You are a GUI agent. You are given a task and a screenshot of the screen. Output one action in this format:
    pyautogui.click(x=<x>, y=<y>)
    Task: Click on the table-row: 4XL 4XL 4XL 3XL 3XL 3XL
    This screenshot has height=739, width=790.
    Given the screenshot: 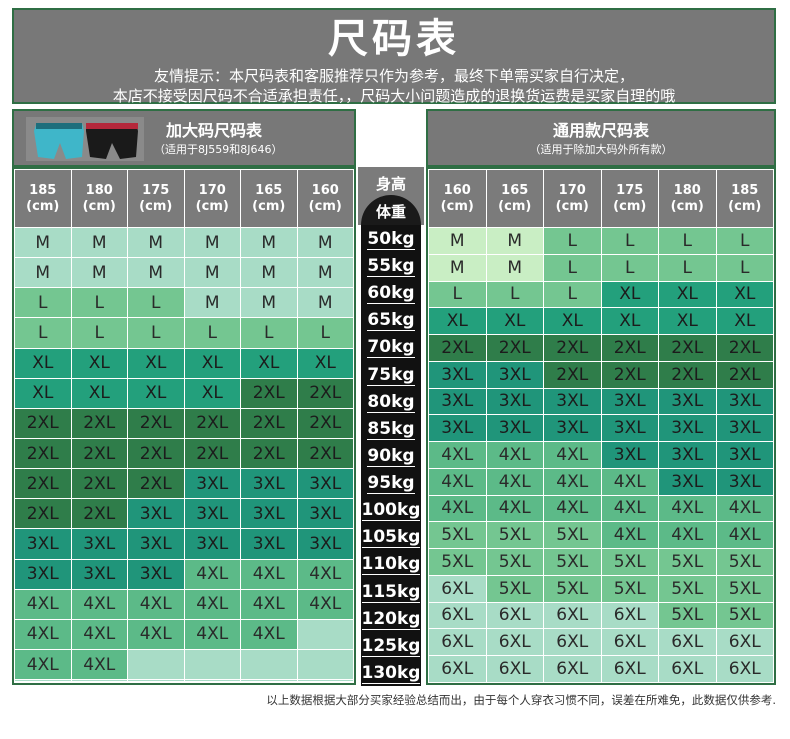 What is the action you would take?
    pyautogui.click(x=601, y=455)
    